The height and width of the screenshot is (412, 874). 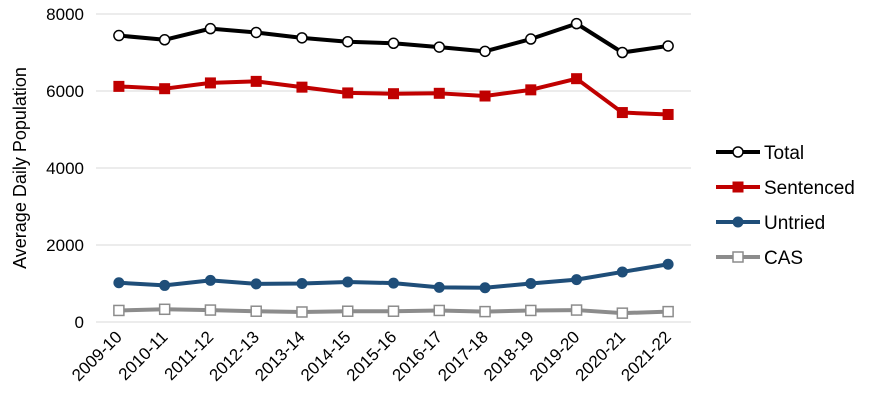 What do you see at coordinates (794, 223) in the screenshot?
I see `legend-label: Untried` at bounding box center [794, 223].